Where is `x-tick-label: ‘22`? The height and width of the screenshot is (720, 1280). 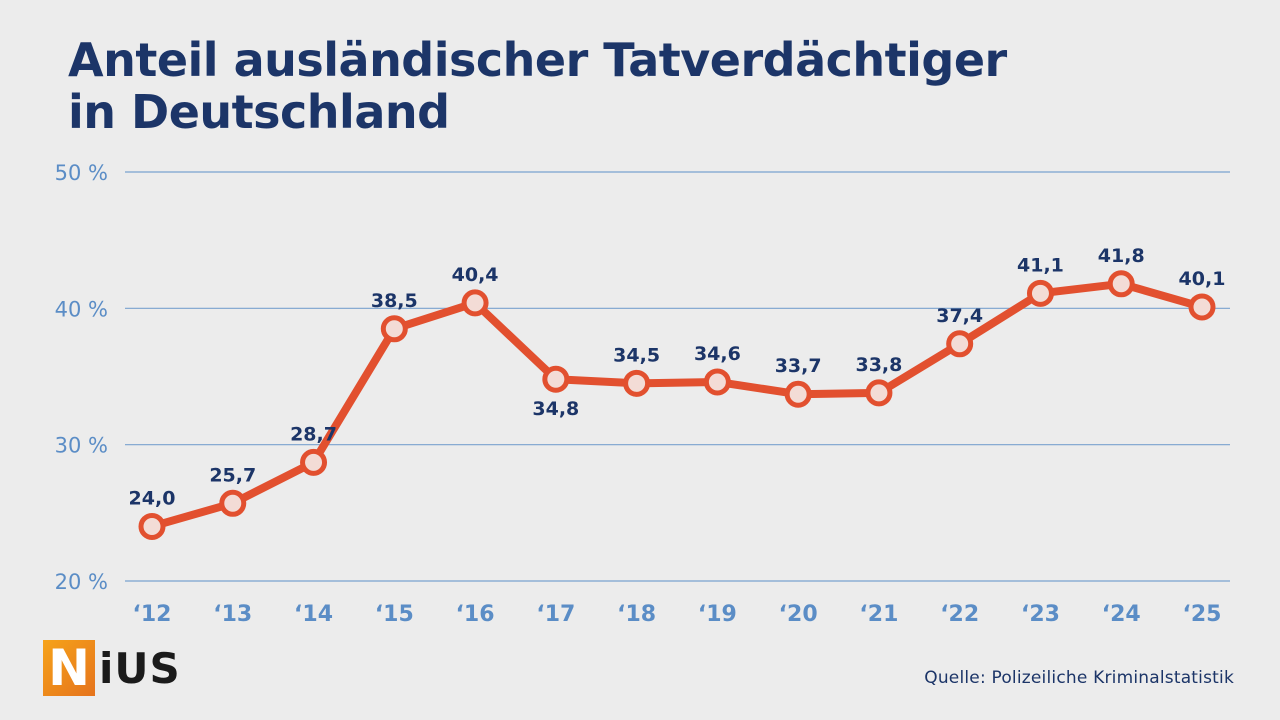 x-tick-label: ‘22 is located at coordinates (959, 614).